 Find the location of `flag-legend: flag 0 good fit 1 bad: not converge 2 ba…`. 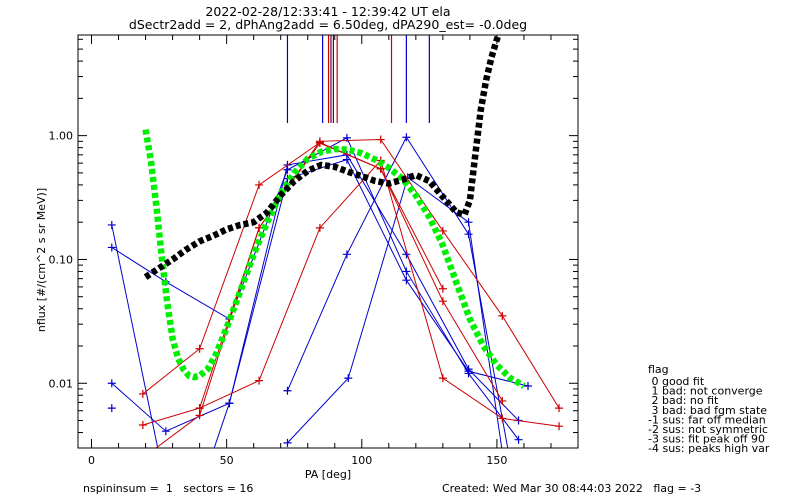

flag-legend: flag 0 good fit 1 bad: not converge 2 ba… is located at coordinates (709, 409).